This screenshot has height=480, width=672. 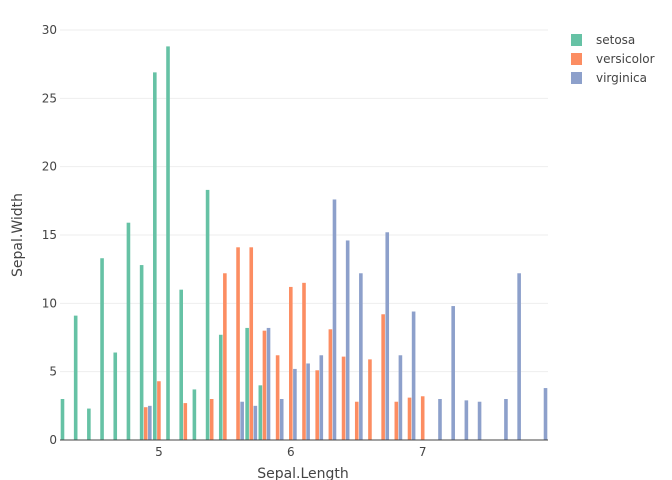 I want to click on y-tick-label: 15, so click(x=49, y=235).